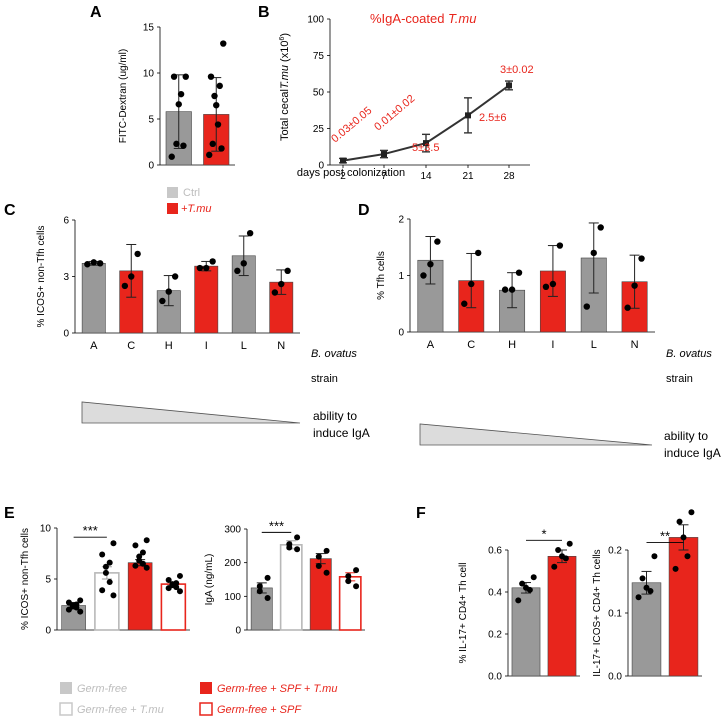 The image size is (728, 720). I want to click on y-tick-label: 6, so click(66, 221).